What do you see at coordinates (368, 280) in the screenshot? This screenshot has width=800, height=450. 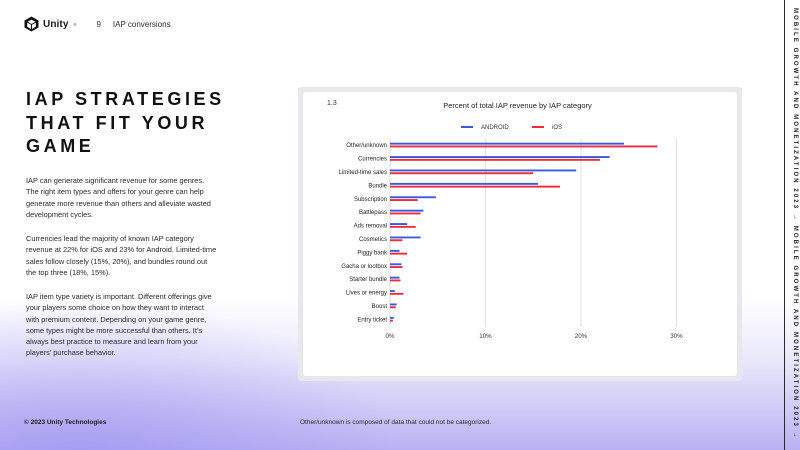 I see `category-label: Starter bundle` at bounding box center [368, 280].